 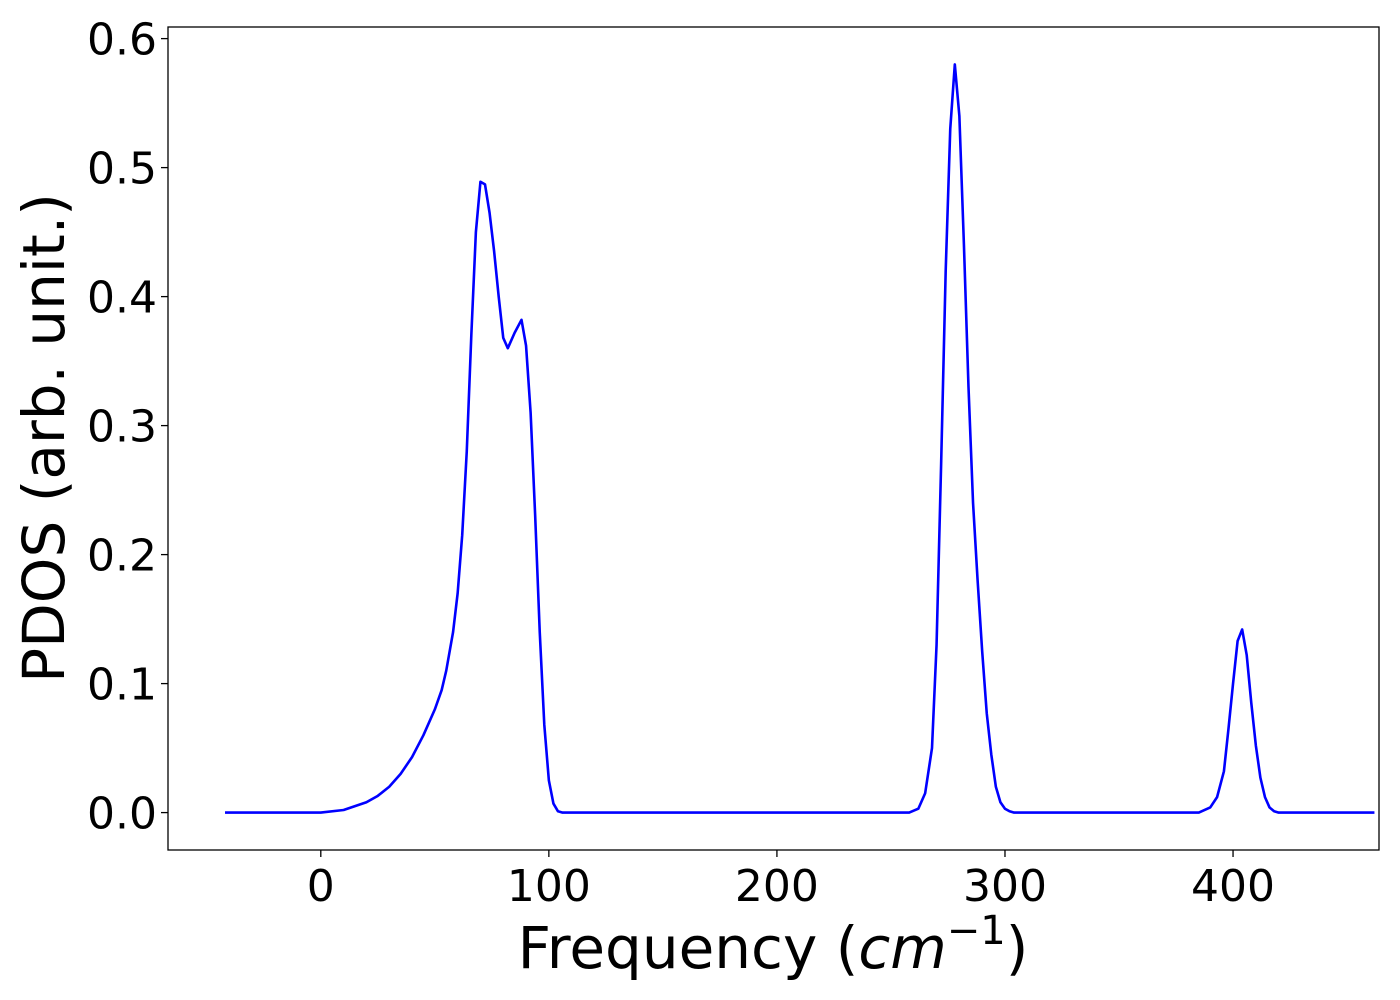 I want to click on x-tick-label: 100, so click(x=549, y=886).